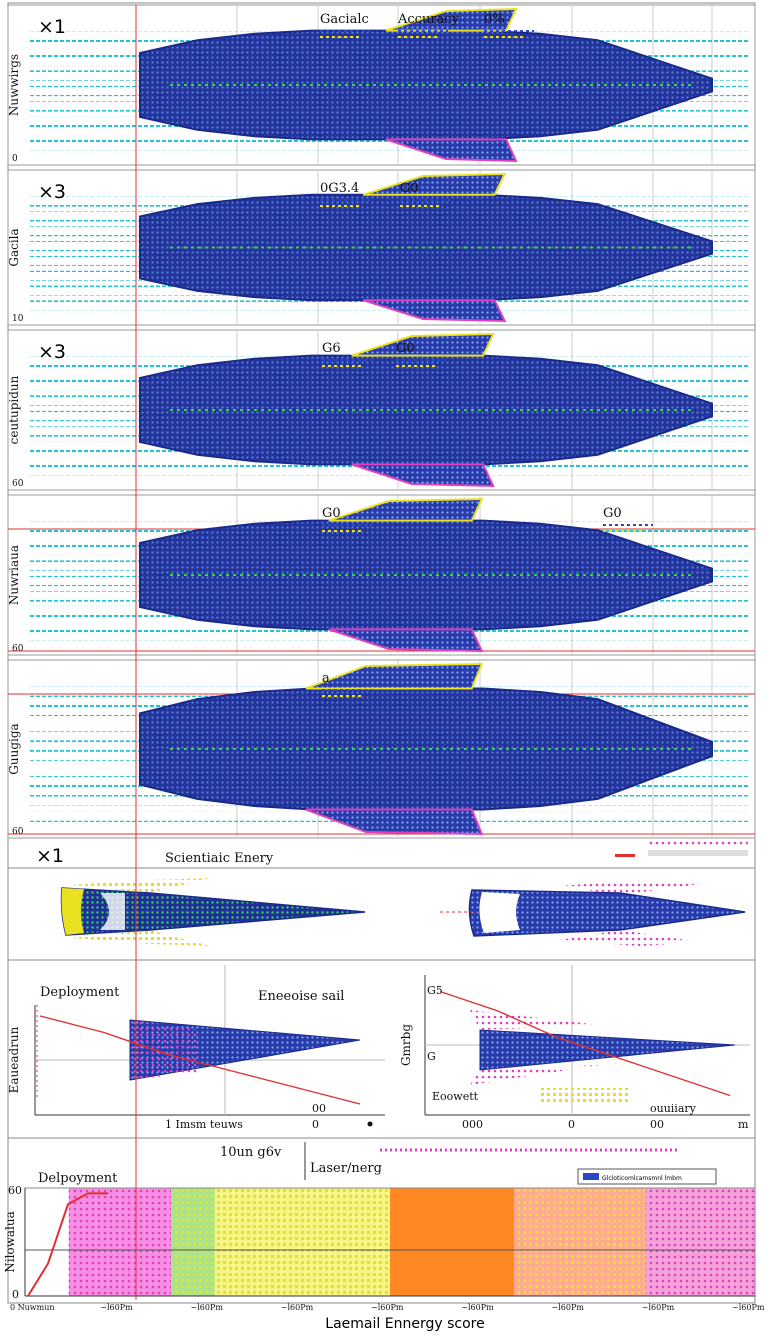  I want to click on eoo-xtick-2: 00, so click(657, 1124).